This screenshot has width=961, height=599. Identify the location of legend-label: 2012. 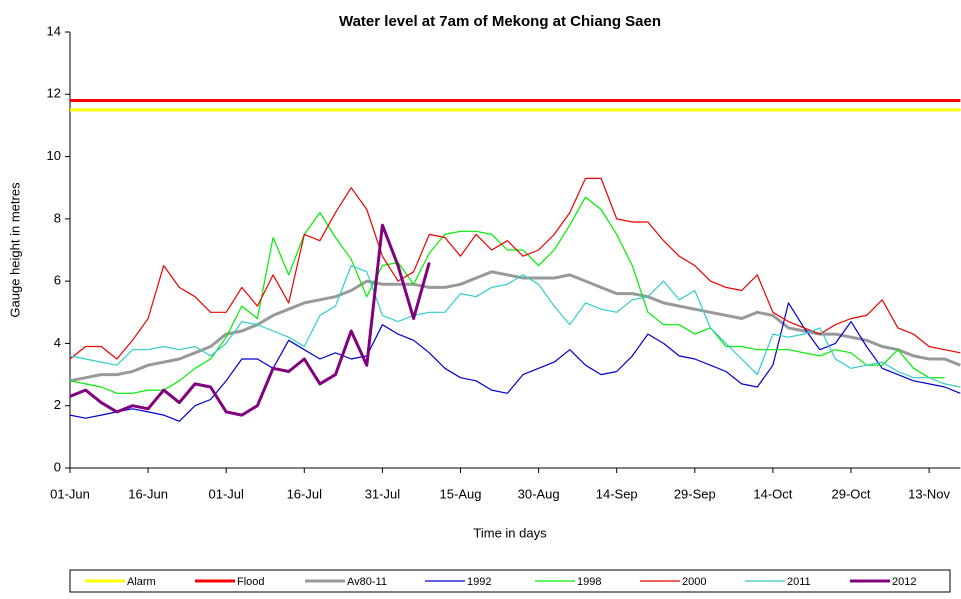
(904, 582).